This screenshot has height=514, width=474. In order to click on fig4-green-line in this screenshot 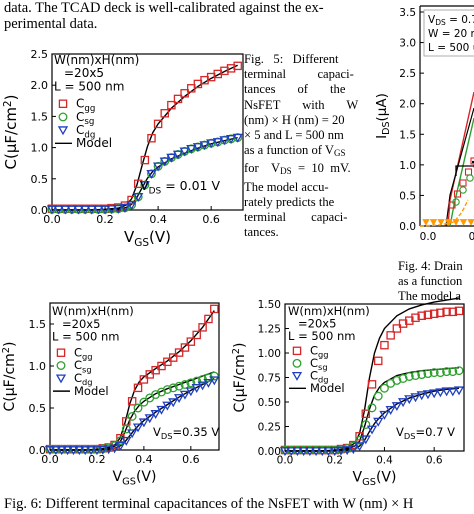, I will do `click(461, 172)`.